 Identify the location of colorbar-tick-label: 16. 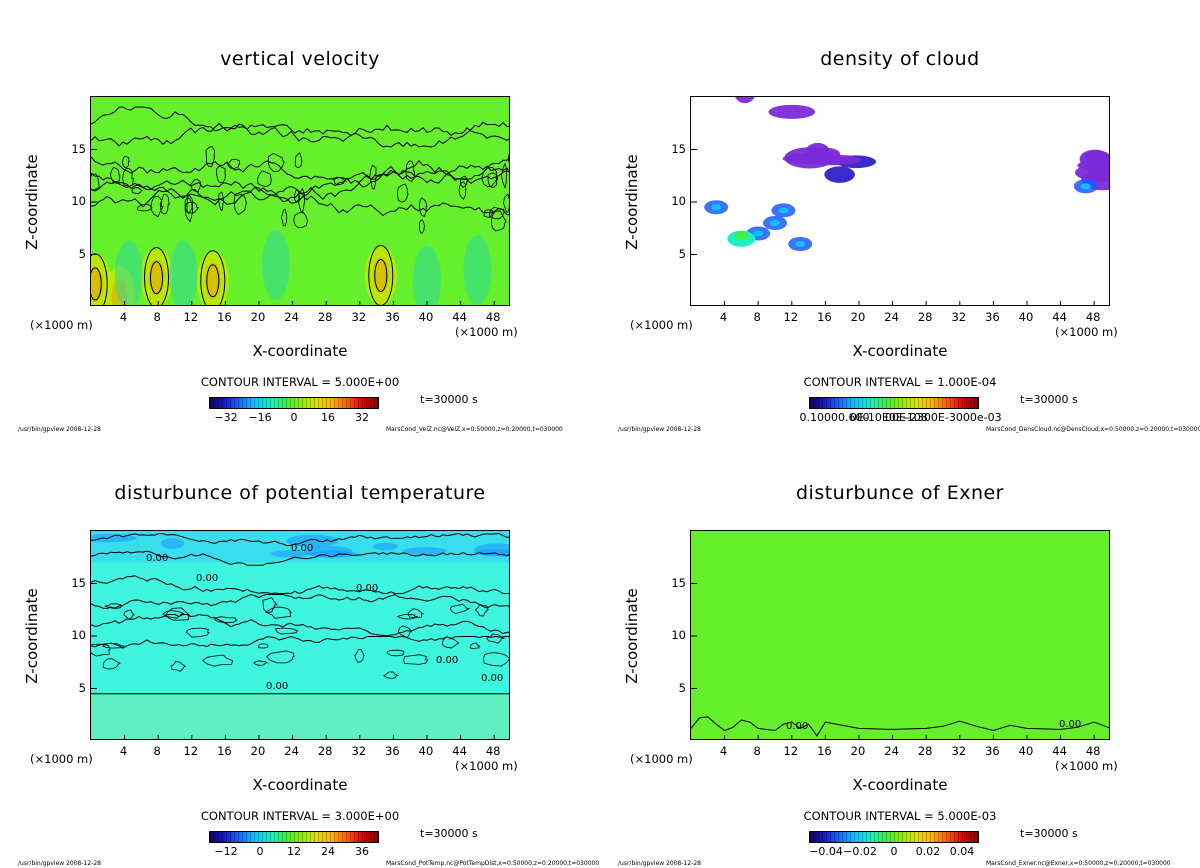
(328, 417).